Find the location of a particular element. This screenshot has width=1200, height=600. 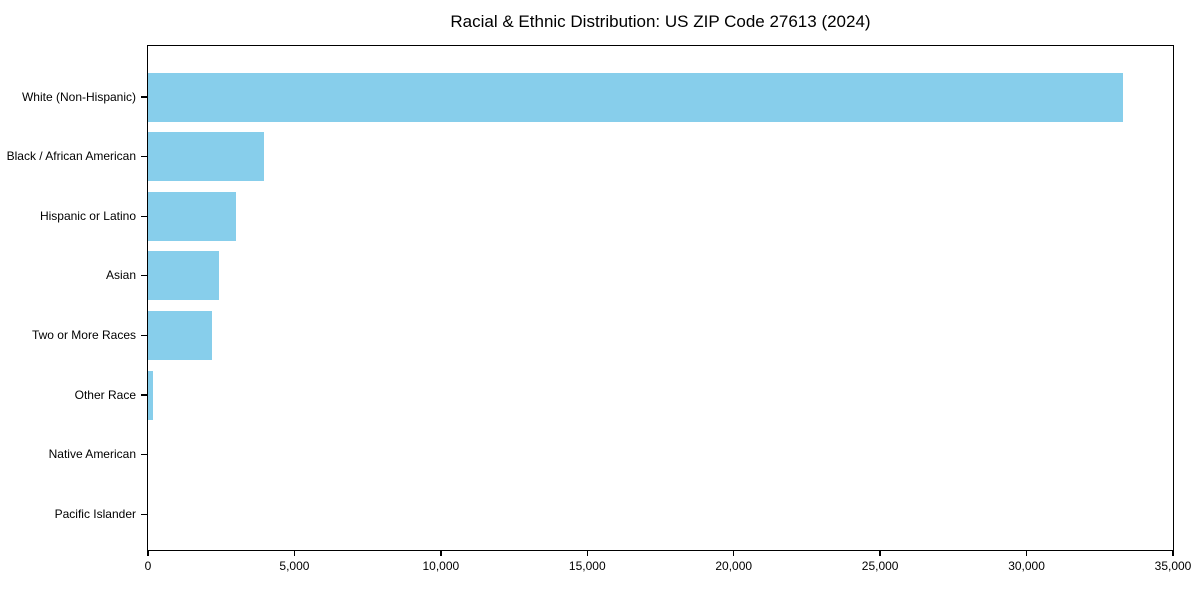

bar-hispanic-or-latino is located at coordinates (192, 216).